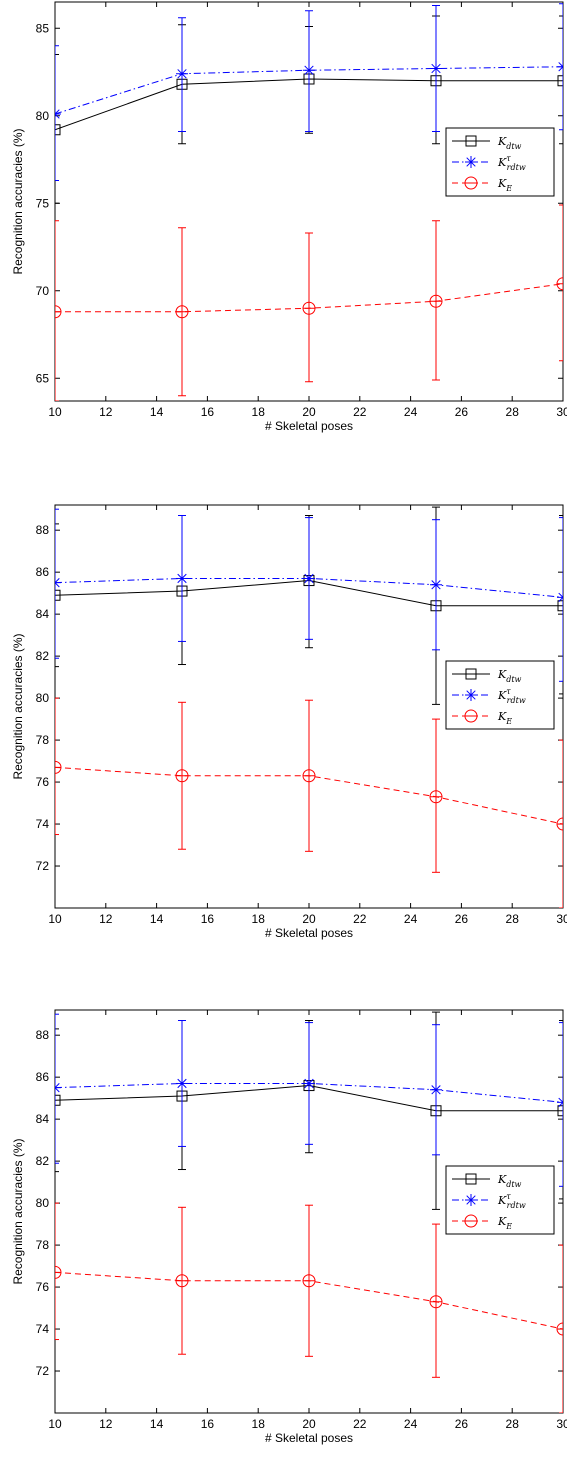  I want to click on x-tick-label: 16, so click(208, 919).